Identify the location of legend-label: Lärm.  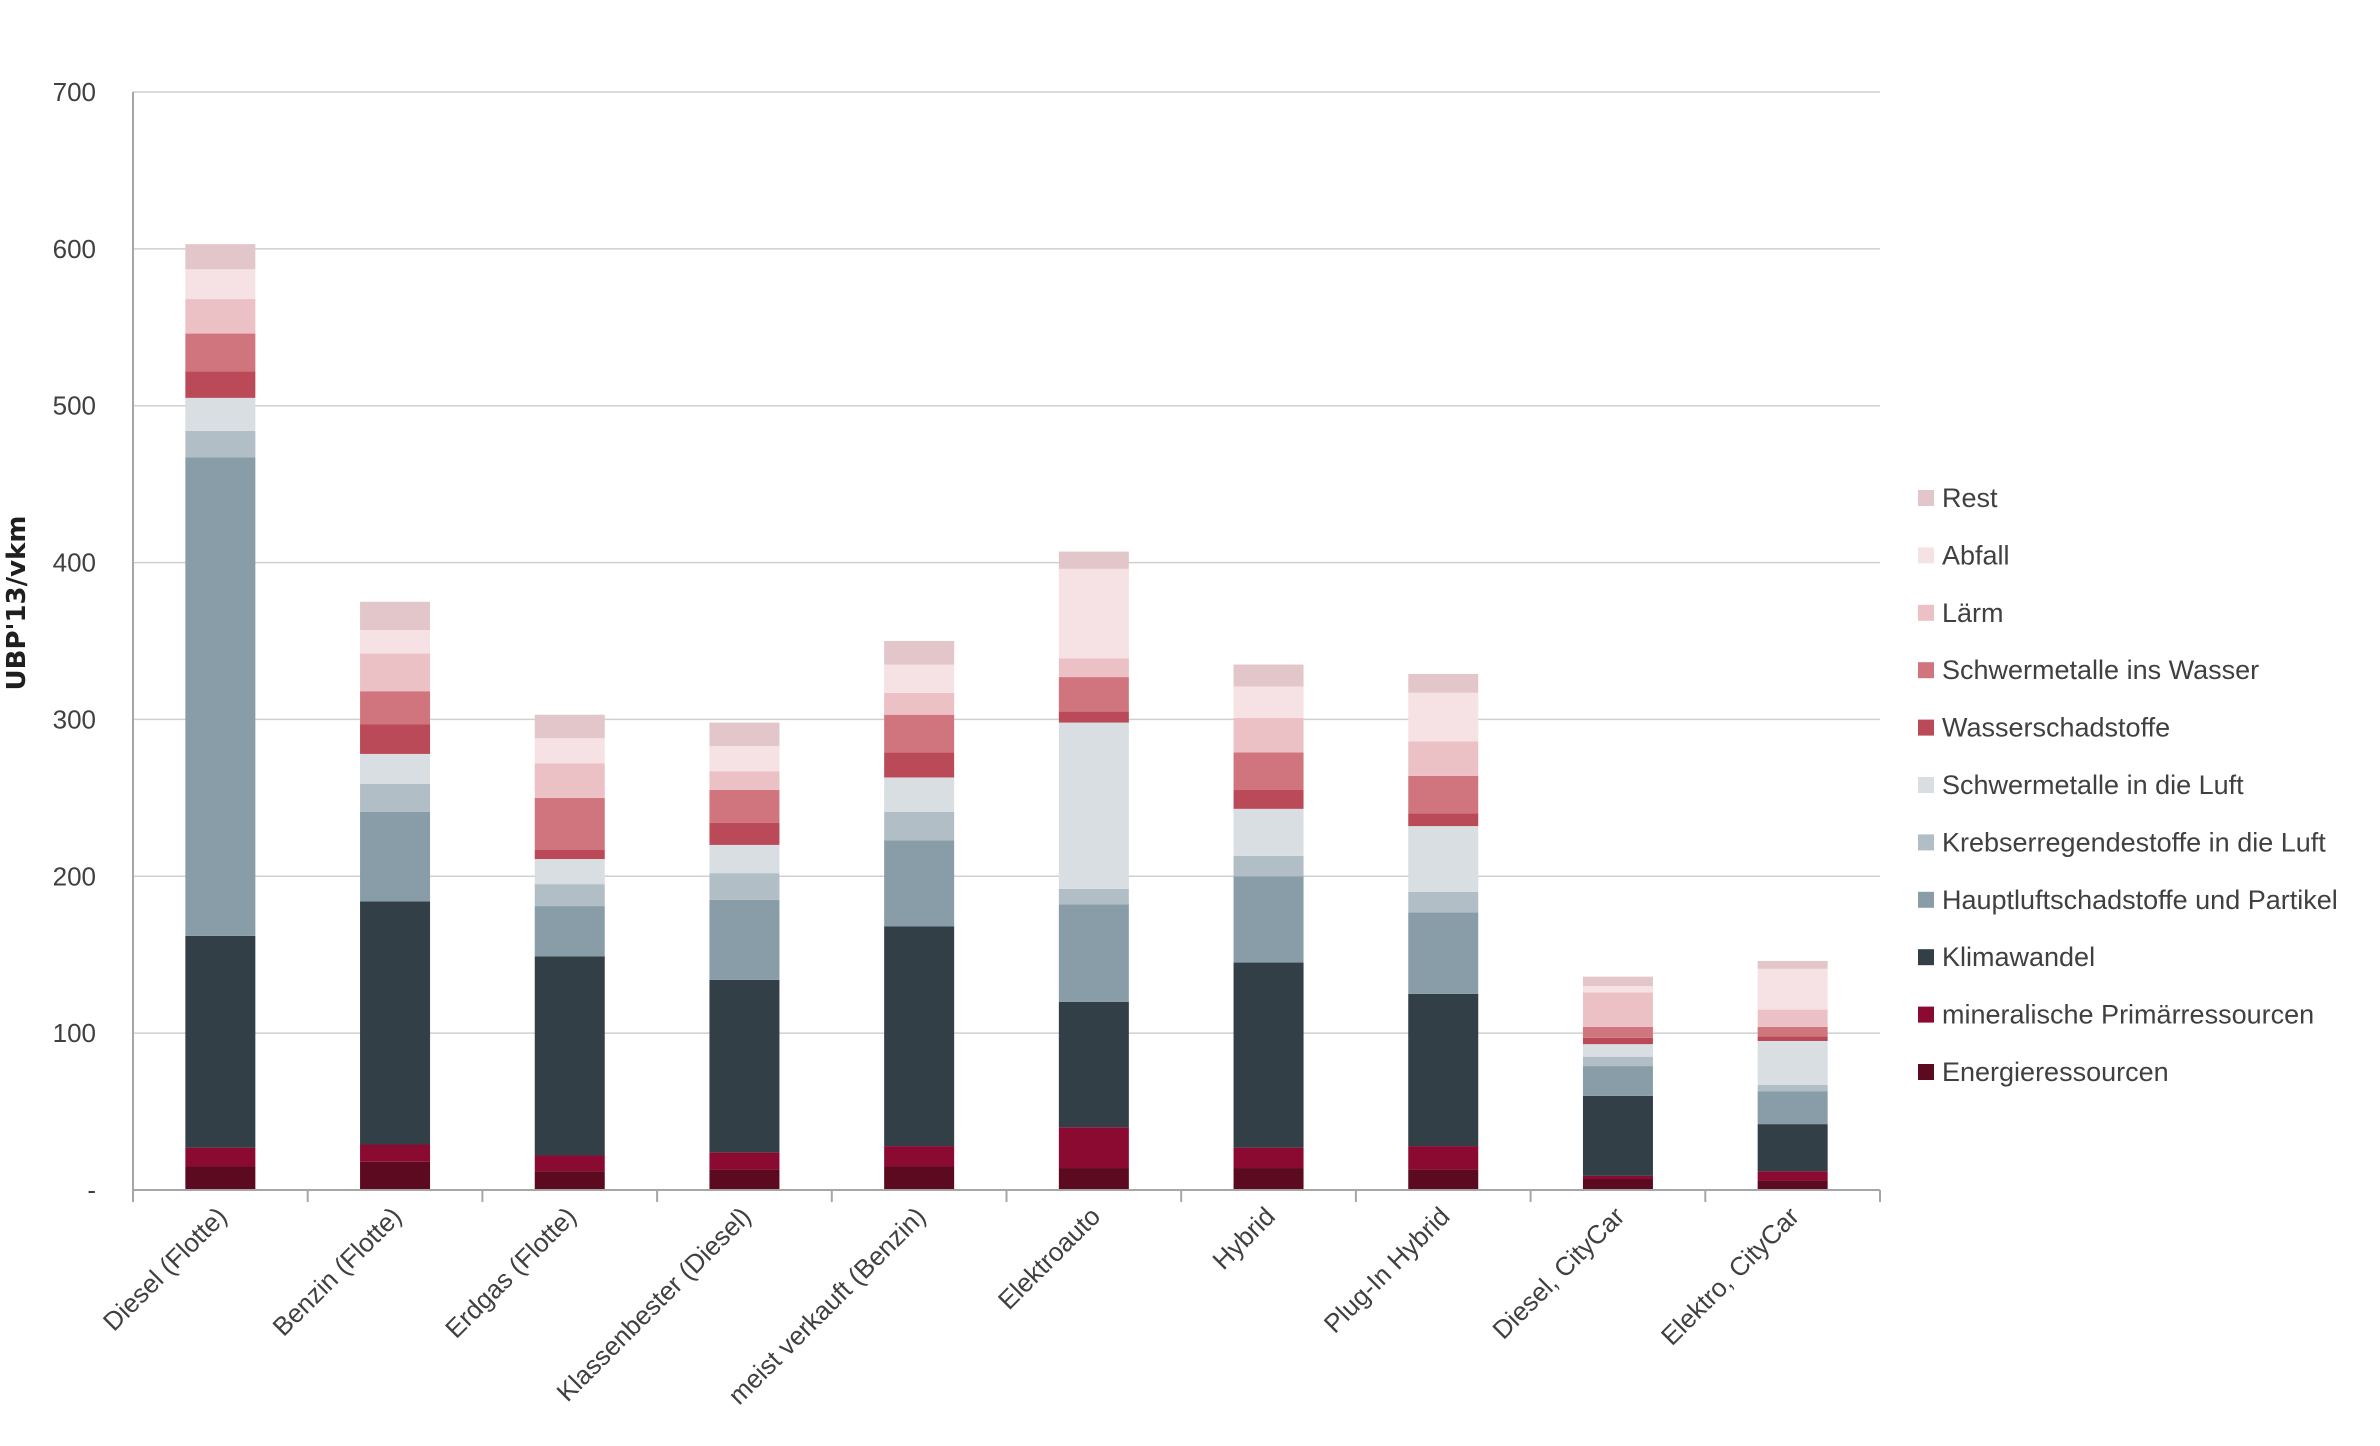
(1973, 613).